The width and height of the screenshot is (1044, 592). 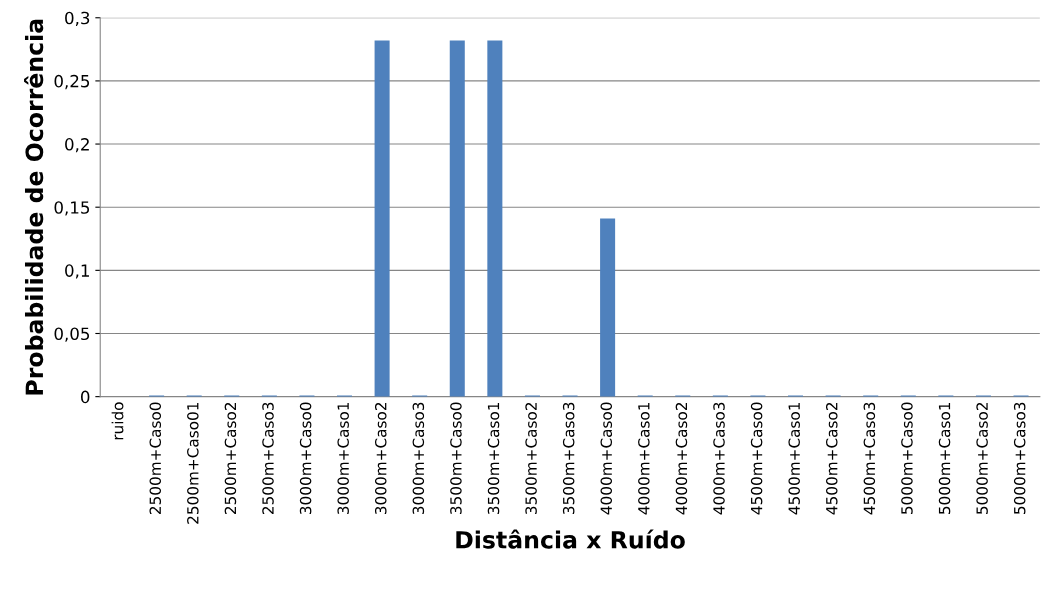 I want to click on y-axis-title: Probabilidade de Ocorrência, so click(x=34, y=207).